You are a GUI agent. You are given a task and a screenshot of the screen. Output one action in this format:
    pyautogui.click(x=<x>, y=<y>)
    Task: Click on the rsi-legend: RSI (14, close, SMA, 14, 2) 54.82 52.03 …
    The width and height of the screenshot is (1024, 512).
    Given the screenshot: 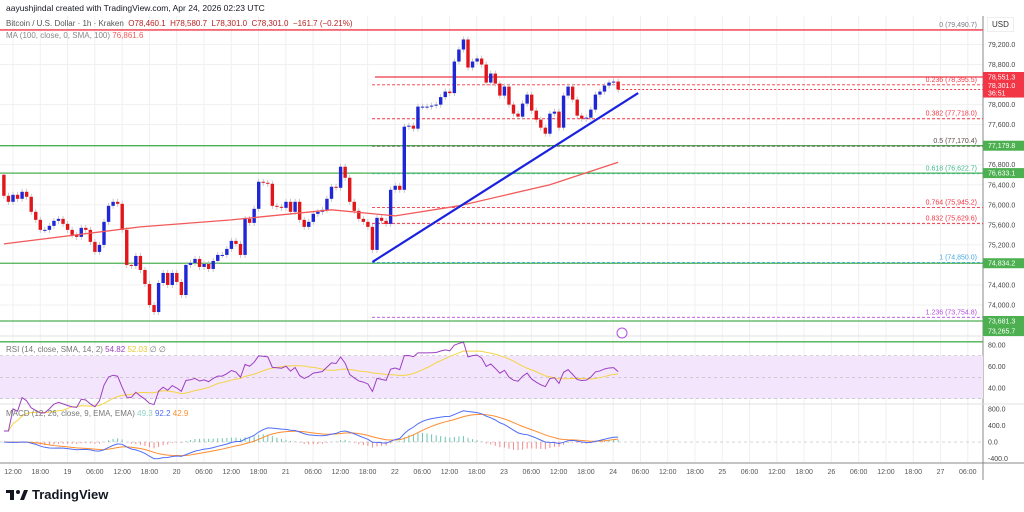 What is the action you would take?
    pyautogui.click(x=86, y=349)
    